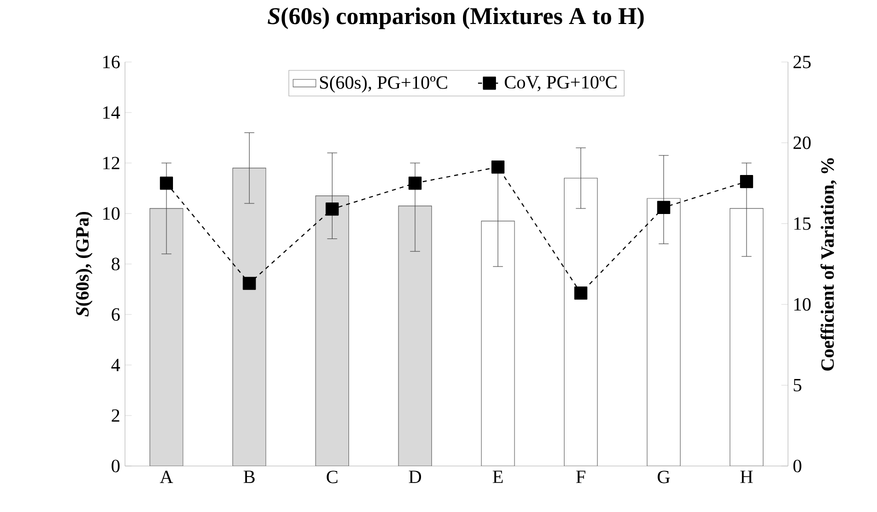 This screenshot has height=512, width=877. I want to click on y2-tick-label: 25, so click(802, 62).